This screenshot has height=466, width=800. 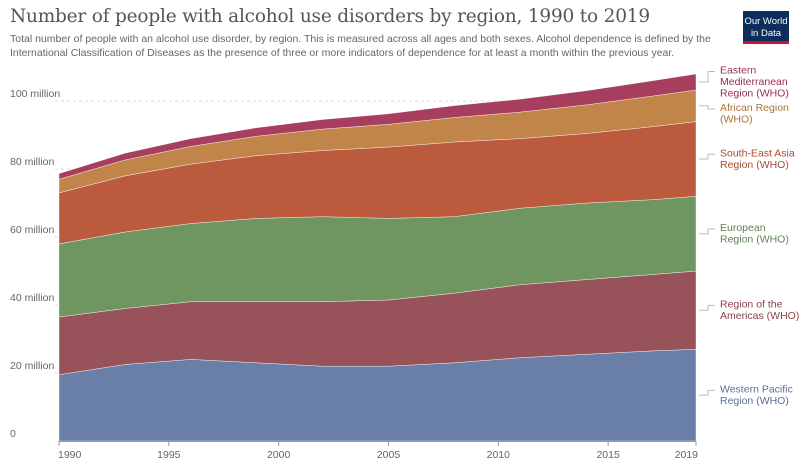 I want to click on legend-label-line: Region of the, so click(x=751, y=305).